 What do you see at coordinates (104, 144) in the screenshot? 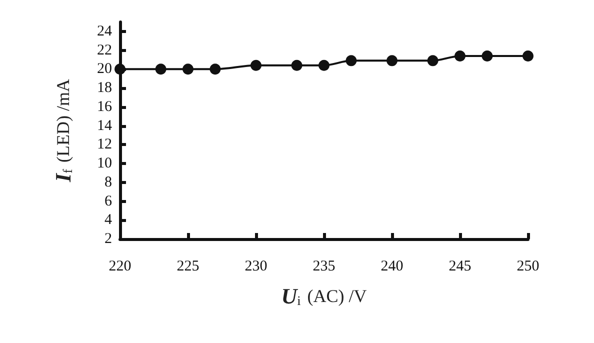
I see `y-tick-label: 12` at bounding box center [104, 144].